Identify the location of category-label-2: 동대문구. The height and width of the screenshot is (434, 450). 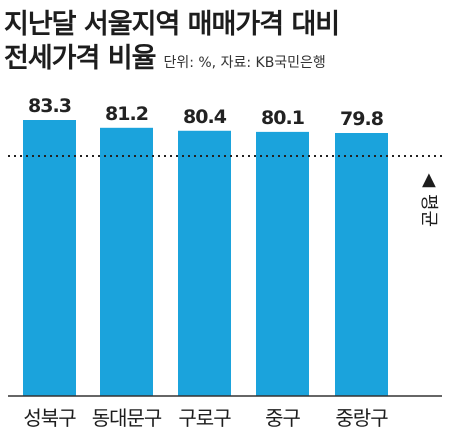
(127, 418).